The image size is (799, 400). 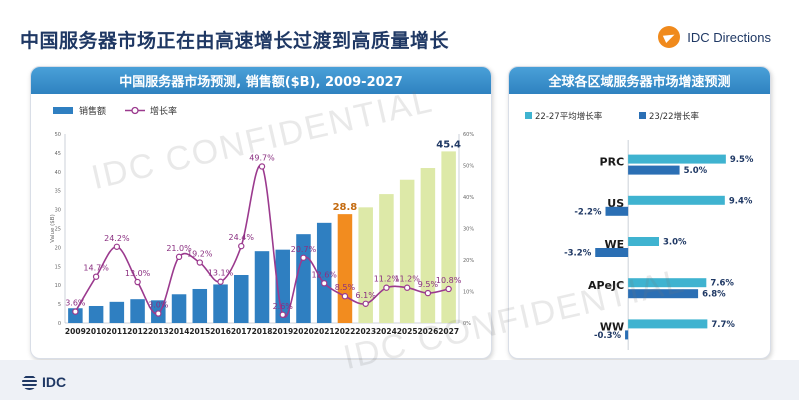 I want to click on growth-rate-label: 24.2%, so click(x=117, y=238).